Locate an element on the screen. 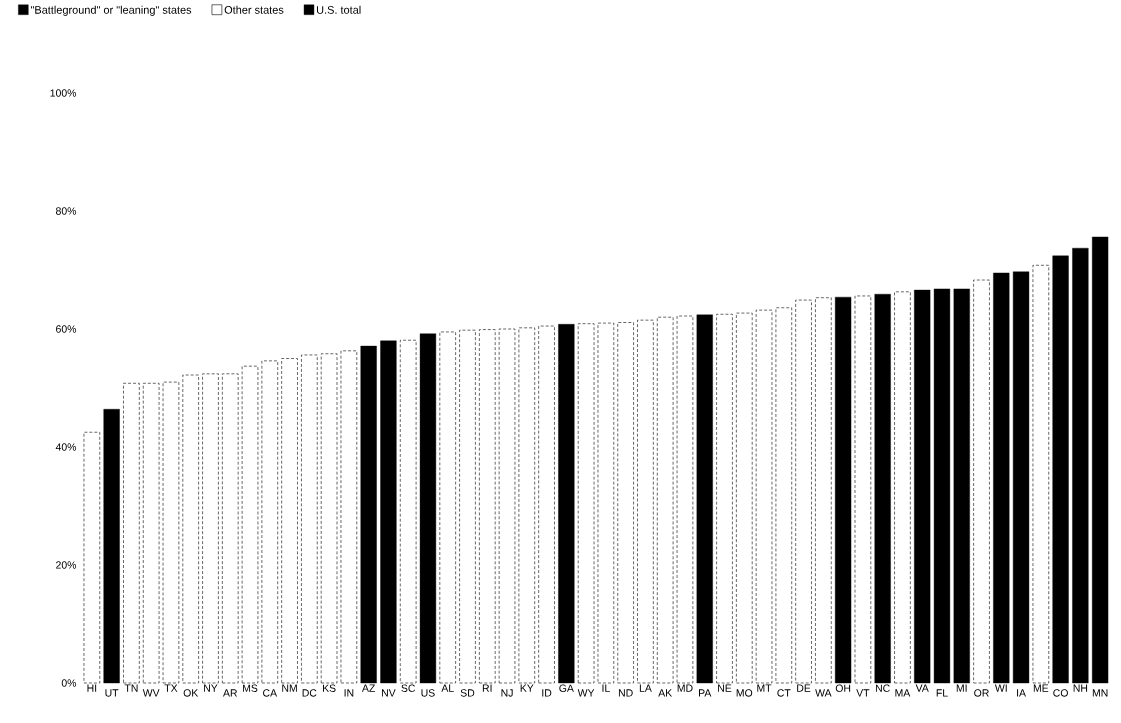 This screenshot has height=723, width=1121. x-tick-label: GA is located at coordinates (566, 688).